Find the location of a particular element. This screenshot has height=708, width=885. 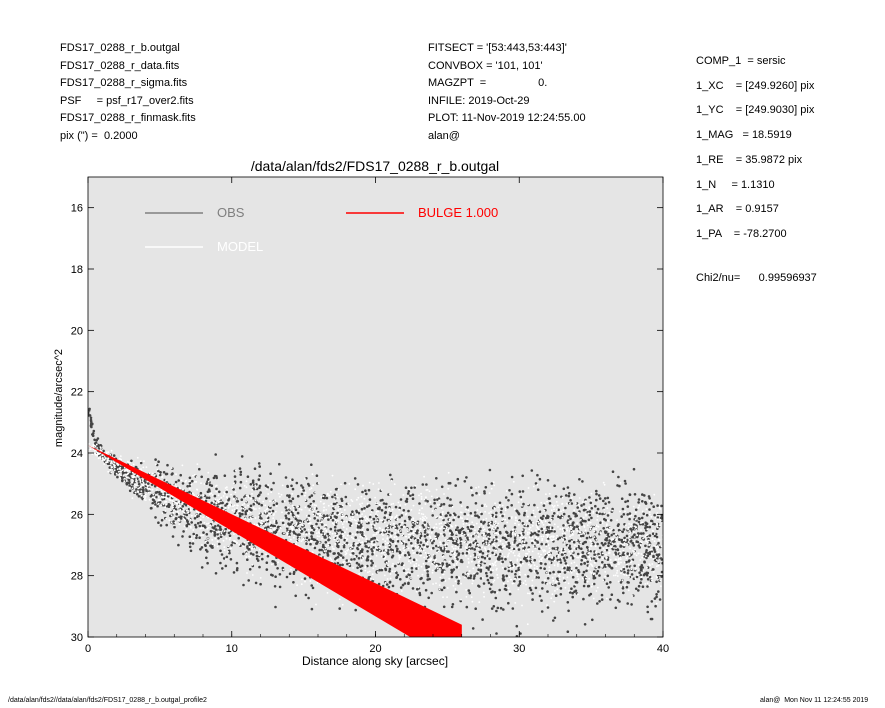

chi2-value: Chi2/nu= 0.99596937 is located at coordinates (756, 278).